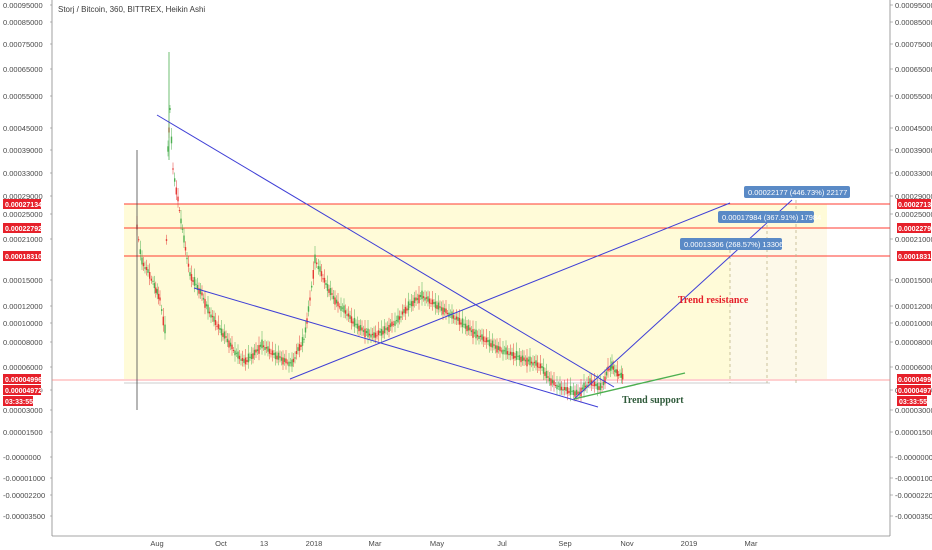 Image resolution: width=932 pixels, height=550 pixels. I want to click on target-callout-3-text: 0.00013306 (268.57%) 13306, so click(733, 244).